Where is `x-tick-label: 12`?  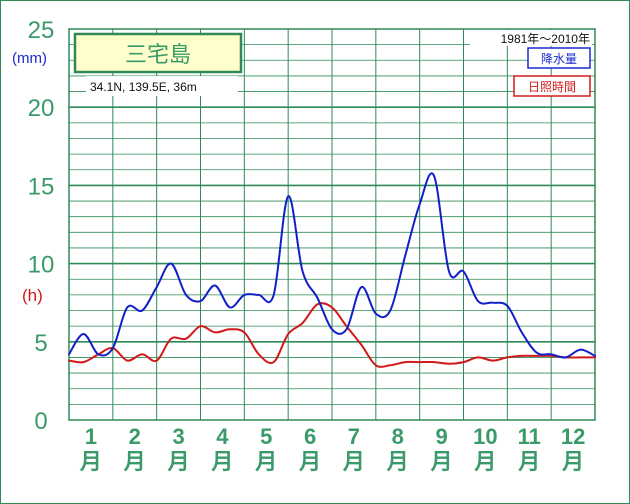
x-tick-label: 12 is located at coordinates (573, 436).